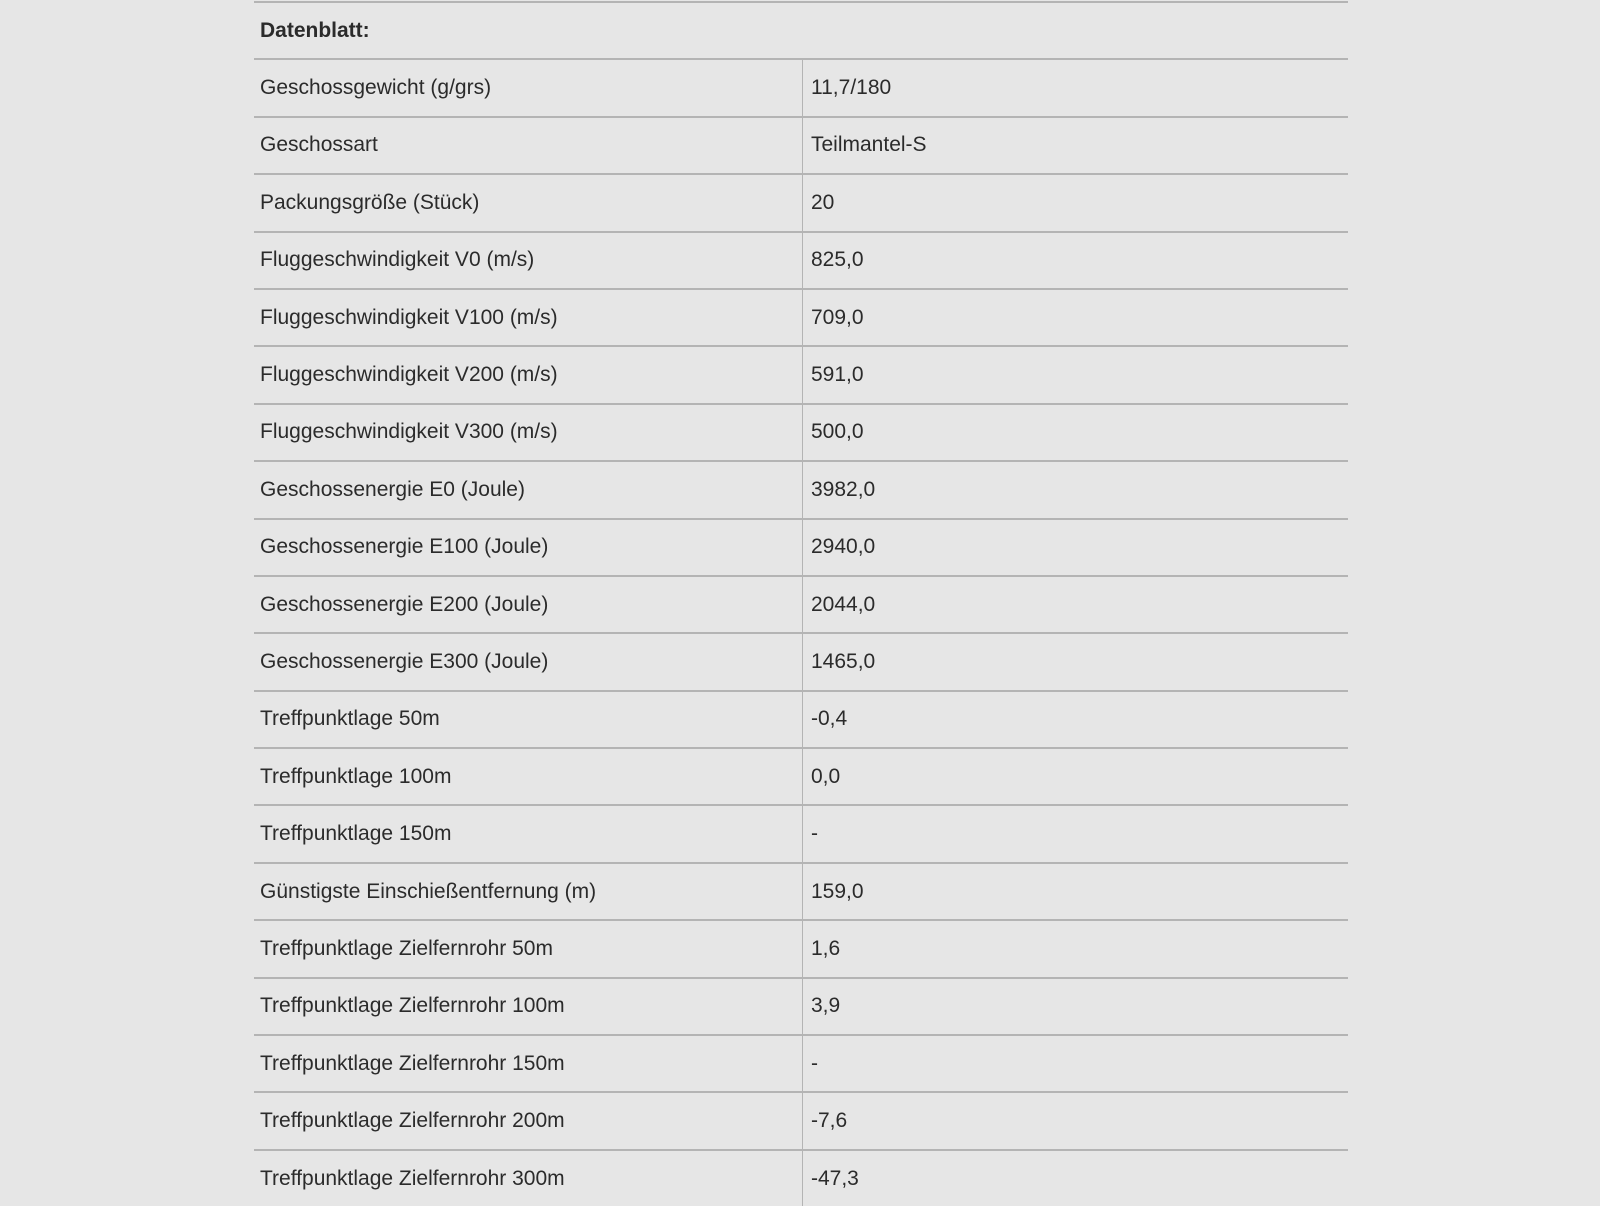  I want to click on row-label: Fluggeschwindigkeit V200 (m/s), so click(528, 374).